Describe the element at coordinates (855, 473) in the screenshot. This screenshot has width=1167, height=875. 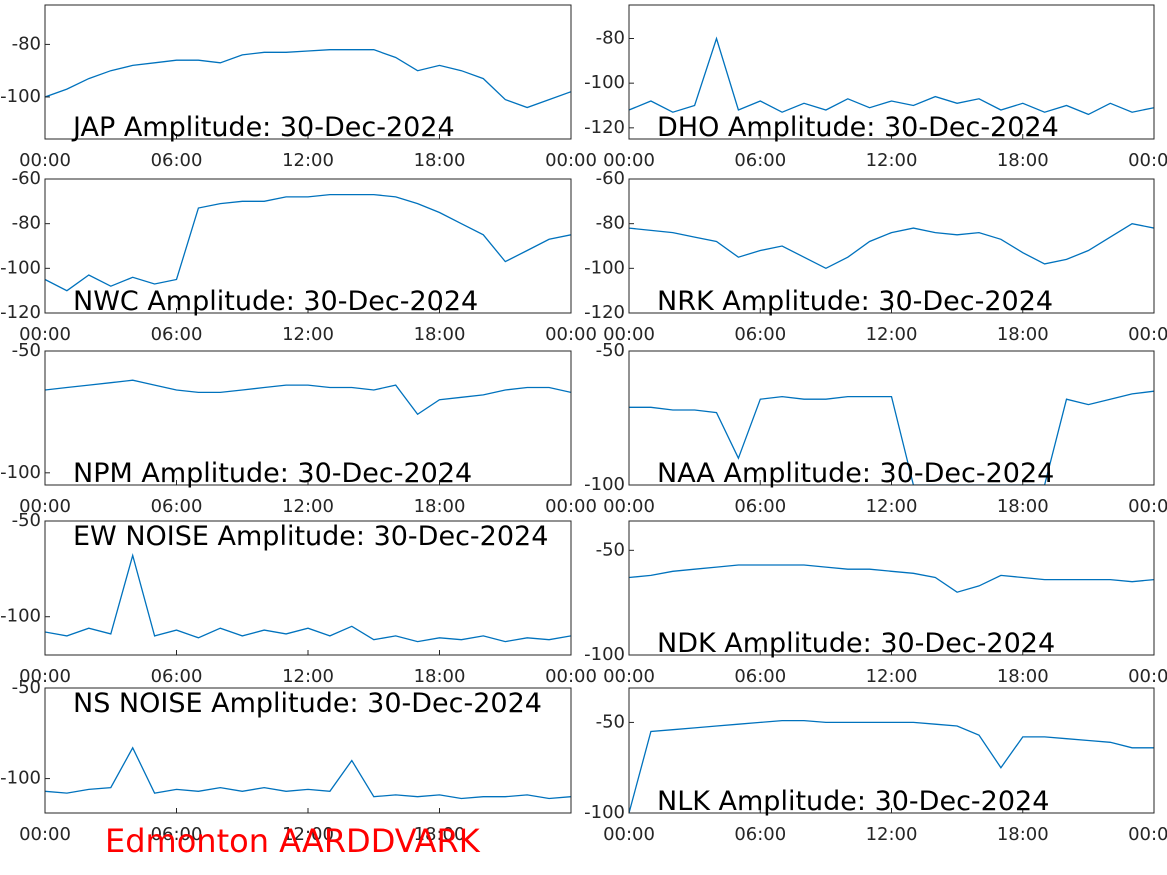
I see `panel-title: NAA Amplitude: 30-Dec-2024` at that location.